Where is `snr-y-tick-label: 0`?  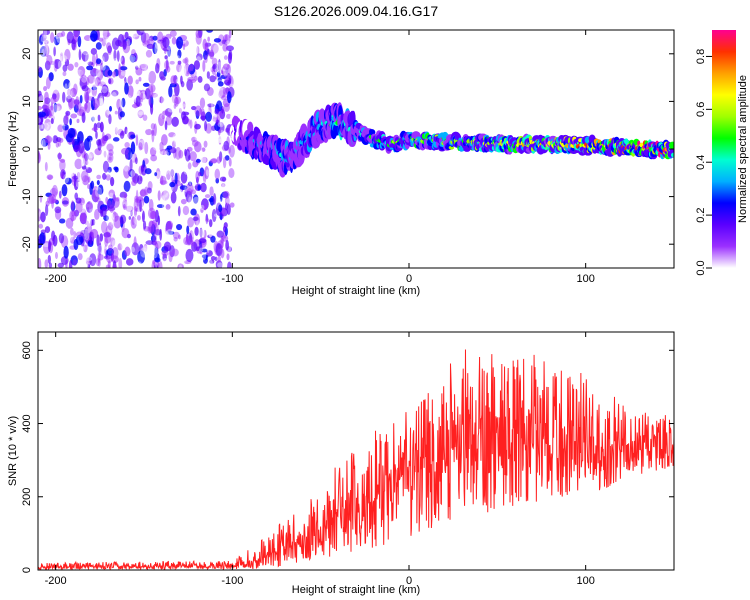
snr-y-tick-label: 0 is located at coordinates (27, 570).